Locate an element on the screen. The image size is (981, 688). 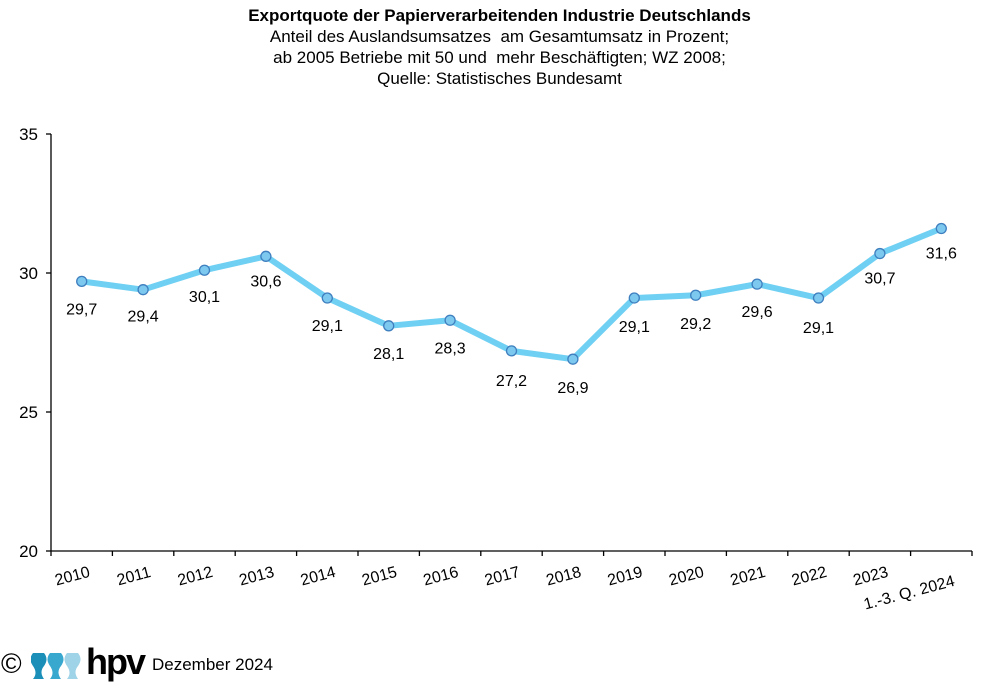
x-tick-label-text: 2020 is located at coordinates (686, 577).